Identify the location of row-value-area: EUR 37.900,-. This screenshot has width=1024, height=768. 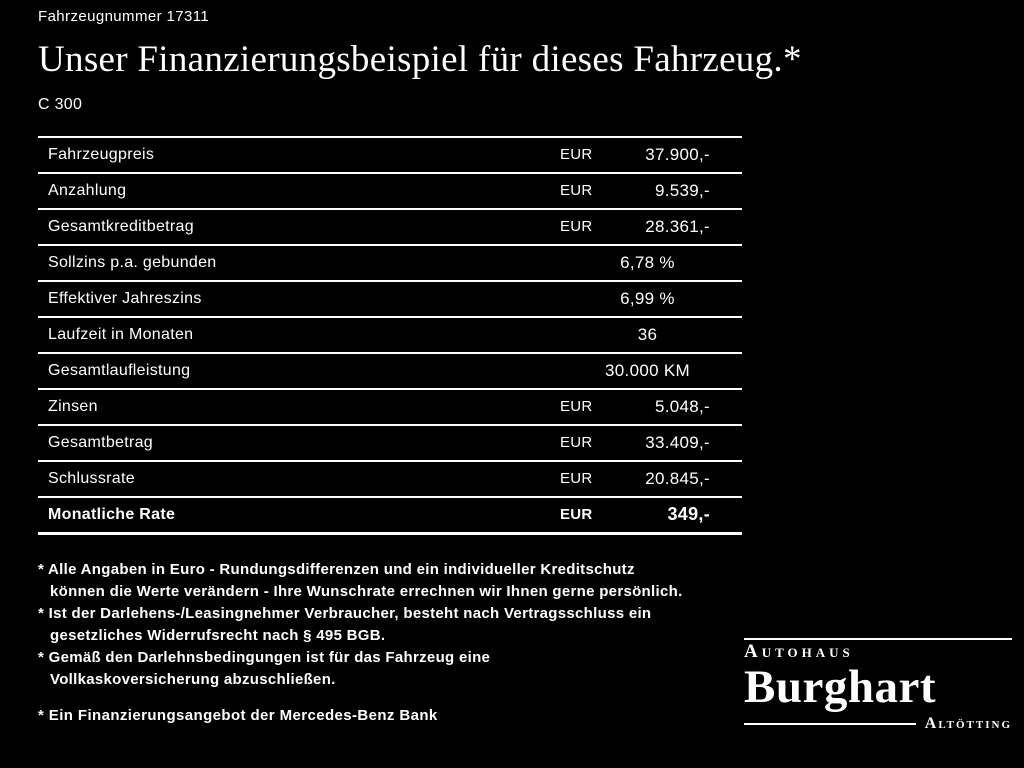
(647, 155).